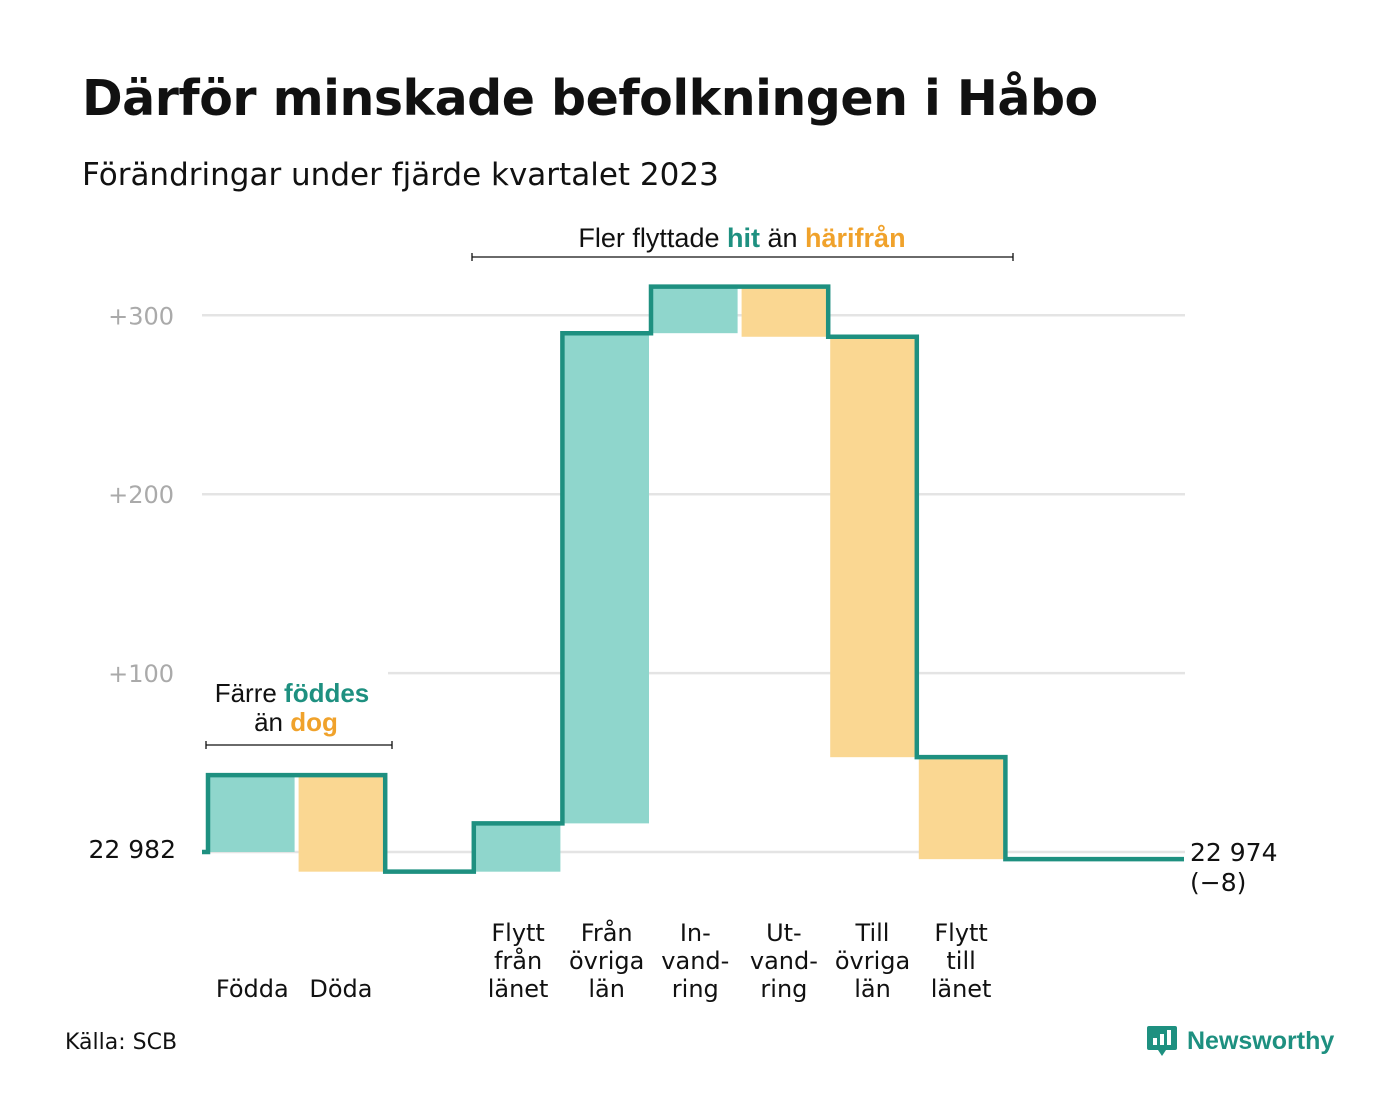 The image size is (1400, 1120). Describe the element at coordinates (784, 933) in the screenshot. I see `category-label: Ut-` at that location.